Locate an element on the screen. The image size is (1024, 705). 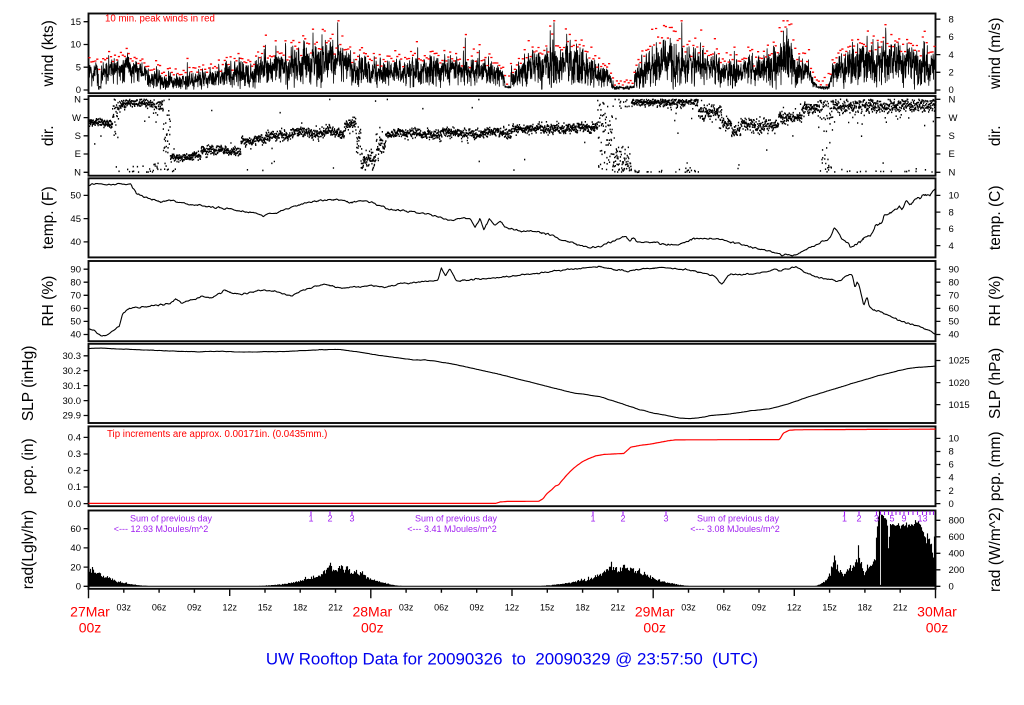
svg-text: 29Mar is located at coordinates (655, 612).